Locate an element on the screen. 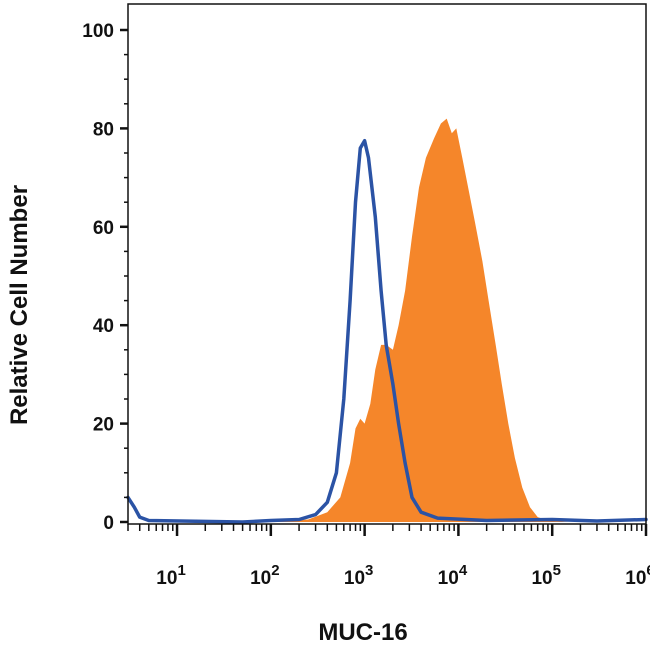 The width and height of the screenshot is (650, 652). y-tick-label: 40 is located at coordinates (103, 326).